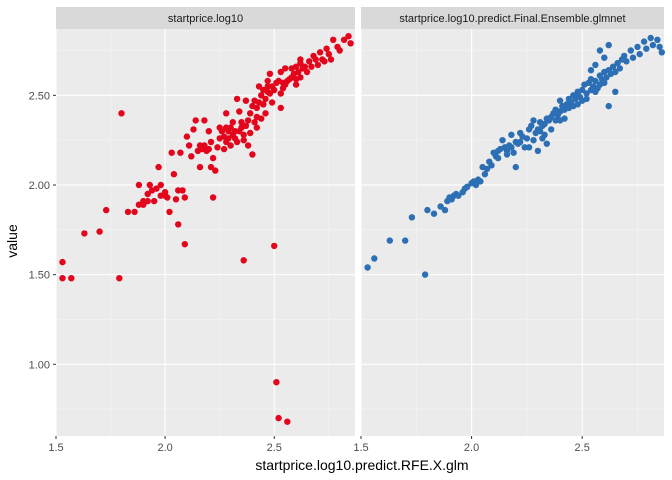 The width and height of the screenshot is (672, 480). Describe the element at coordinates (361, 465) in the screenshot. I see `x-axis-title: startprice.log10.predict.RFE.X.glm` at that location.